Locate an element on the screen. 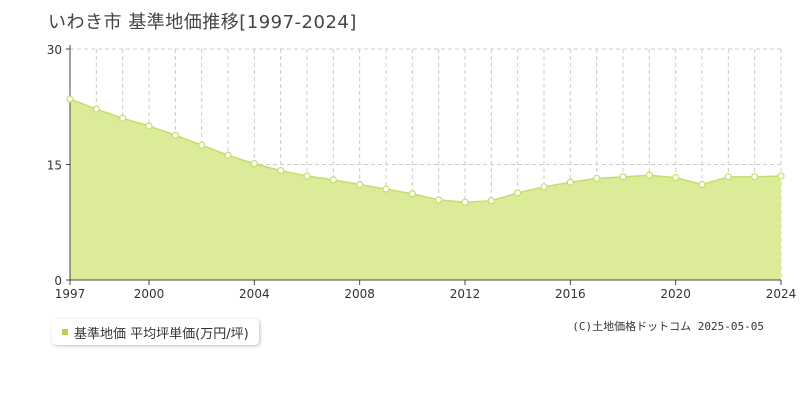  legend-label: 基準地価 平均坪単価(万円/坪) is located at coordinates (161, 334).